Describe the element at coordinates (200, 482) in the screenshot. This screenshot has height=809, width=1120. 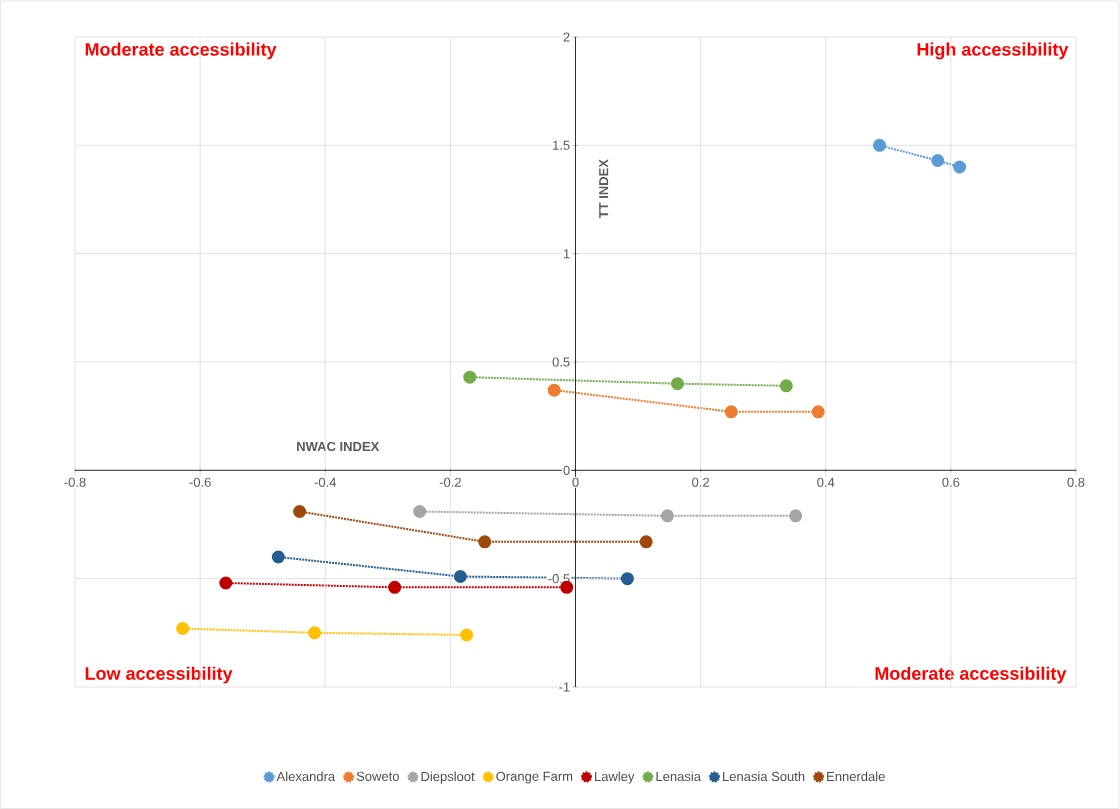
I see `x-tick-label: -0.6` at that location.